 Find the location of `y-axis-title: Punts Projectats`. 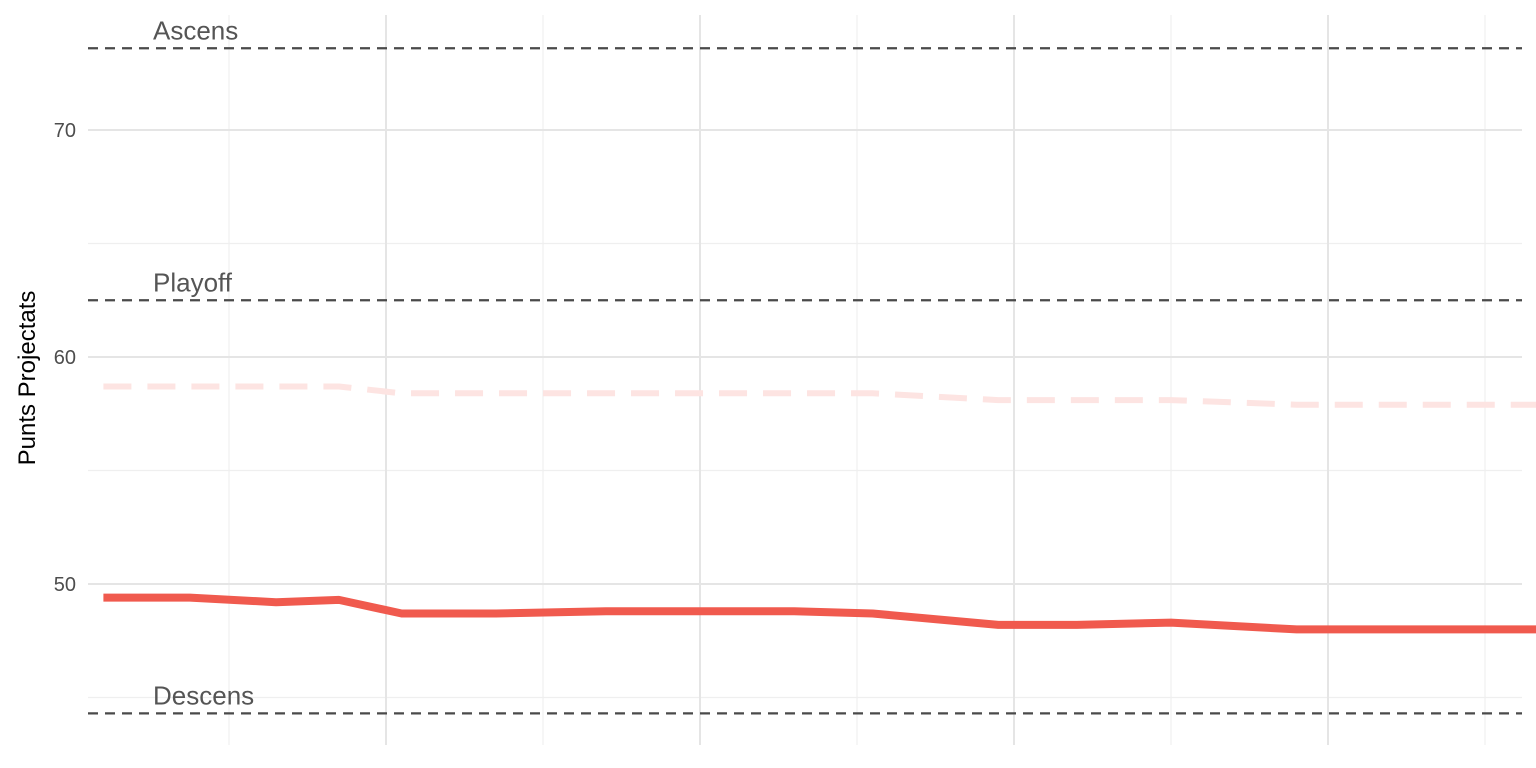

y-axis-title: Punts Projectats is located at coordinates (27, 378).